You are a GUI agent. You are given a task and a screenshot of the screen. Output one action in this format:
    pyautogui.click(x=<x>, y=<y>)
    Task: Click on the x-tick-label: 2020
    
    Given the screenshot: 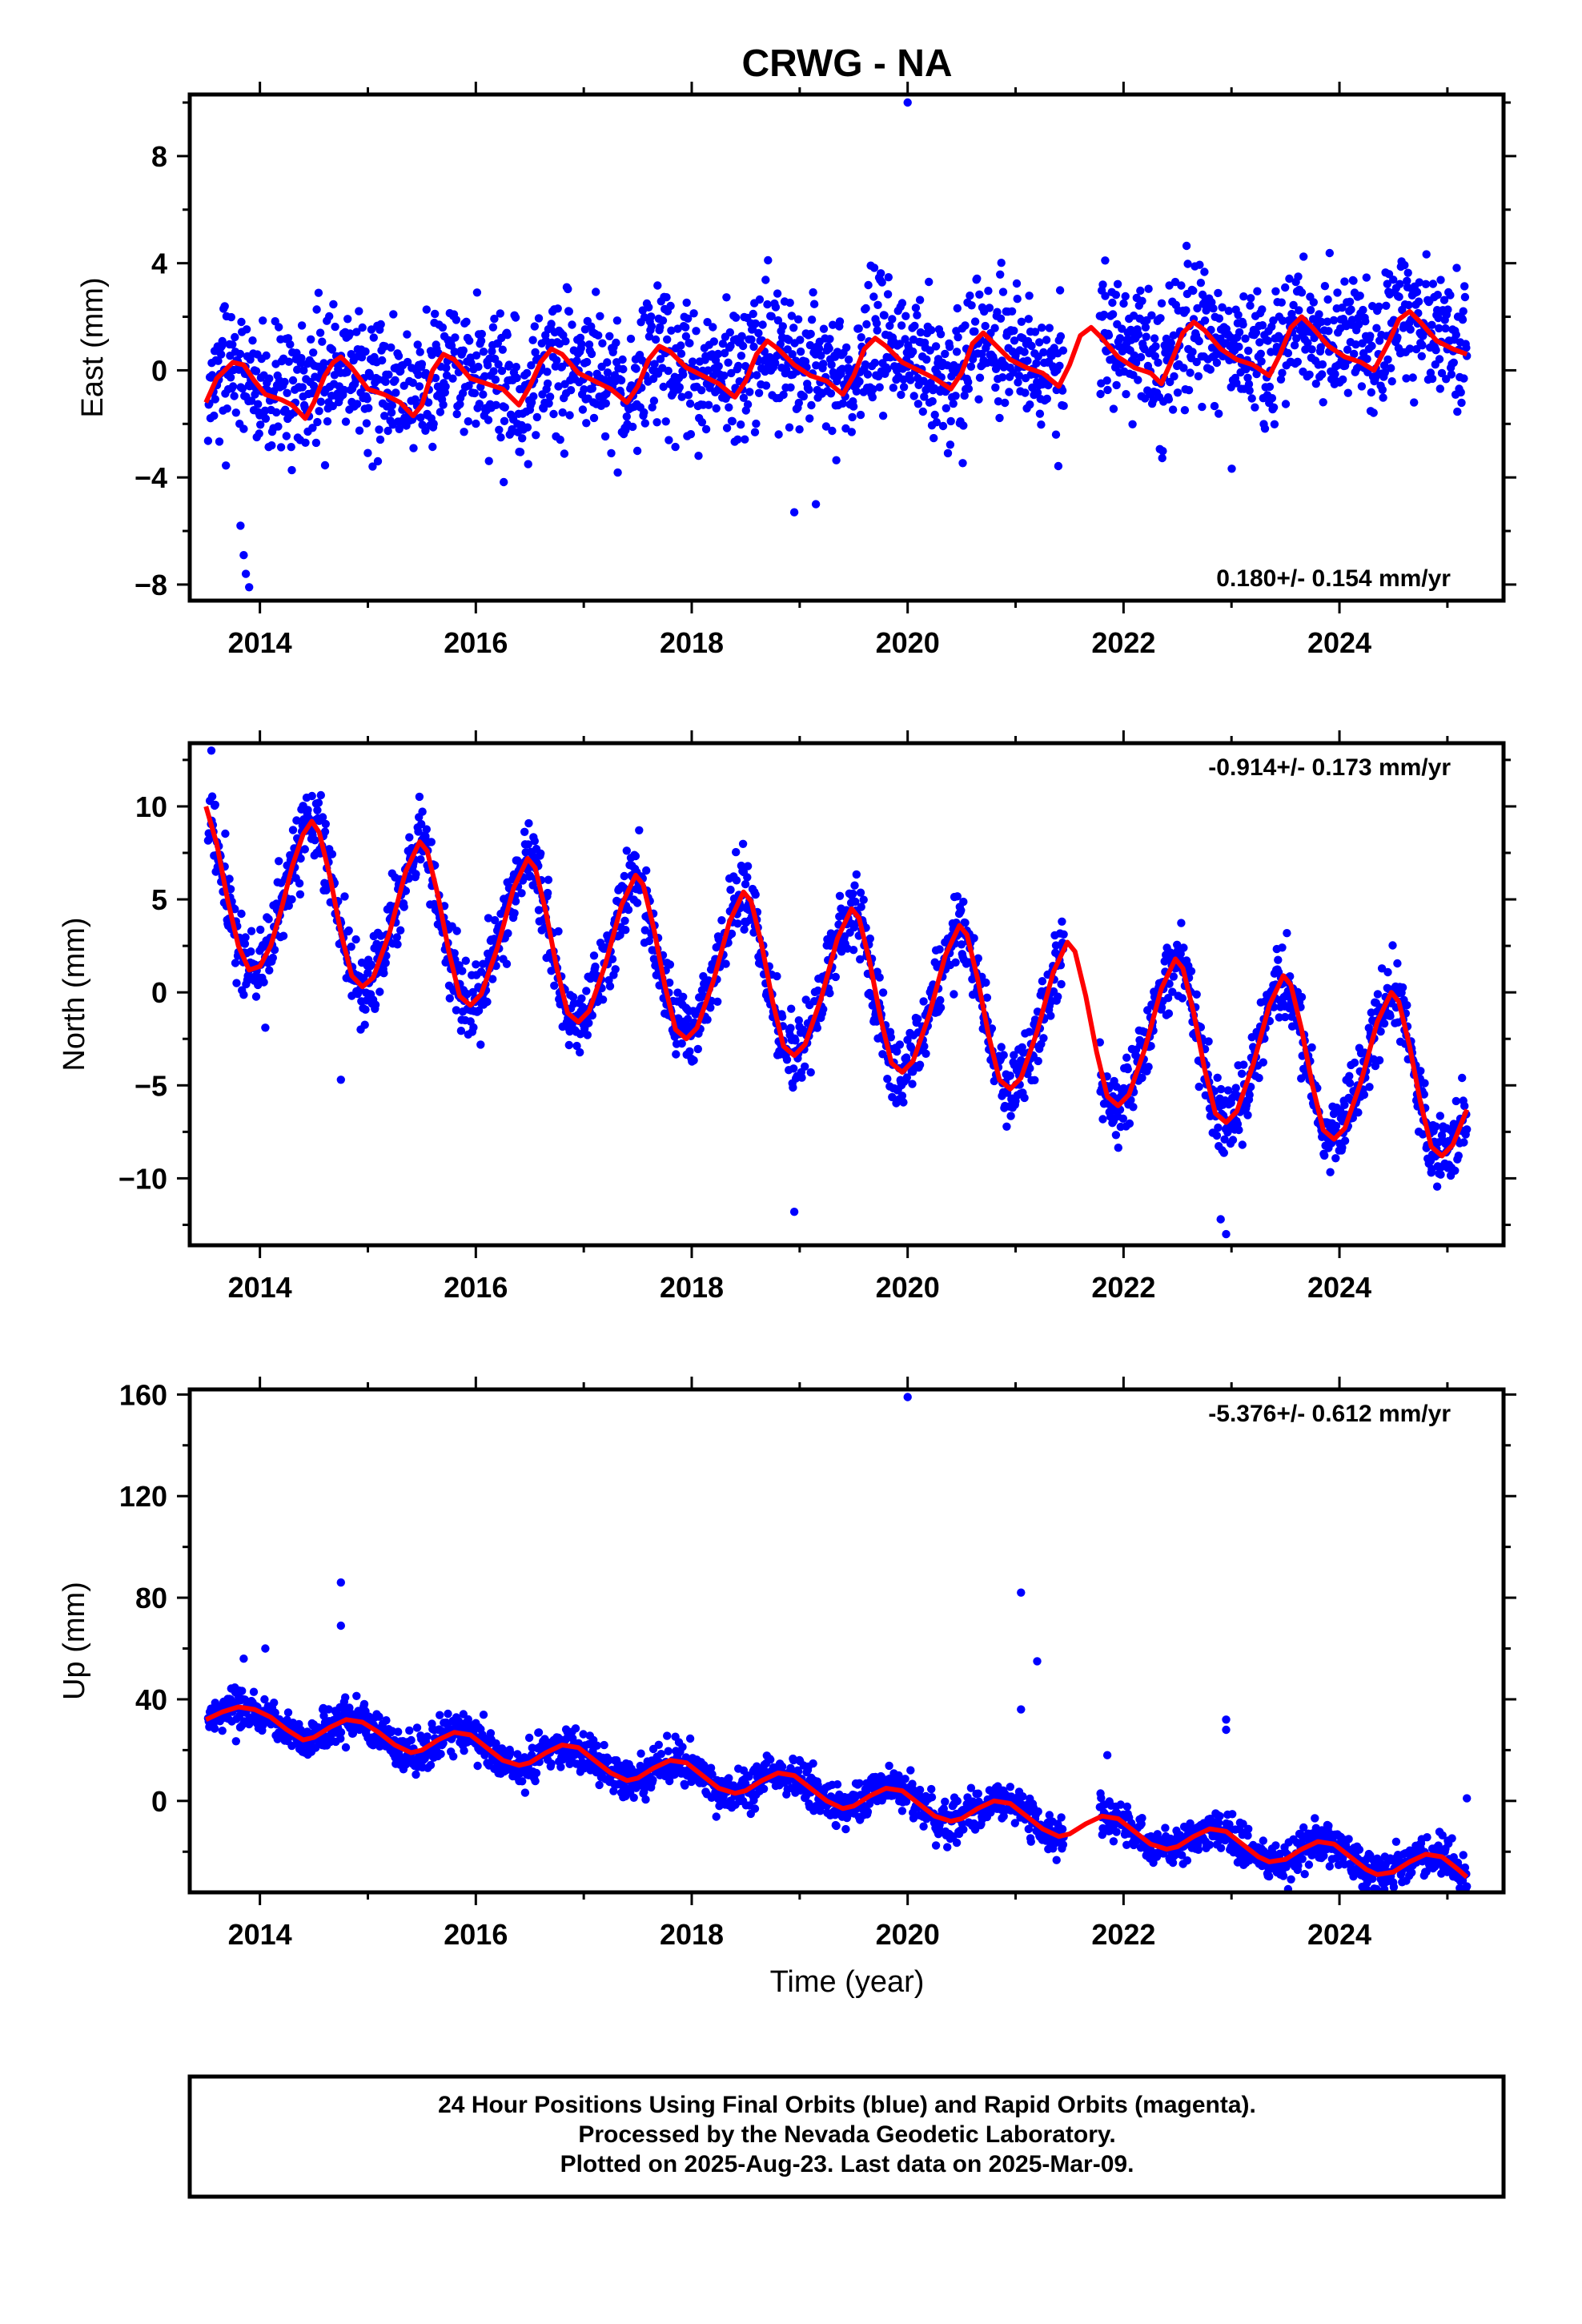 What is the action you would take?
    pyautogui.click(x=908, y=1287)
    